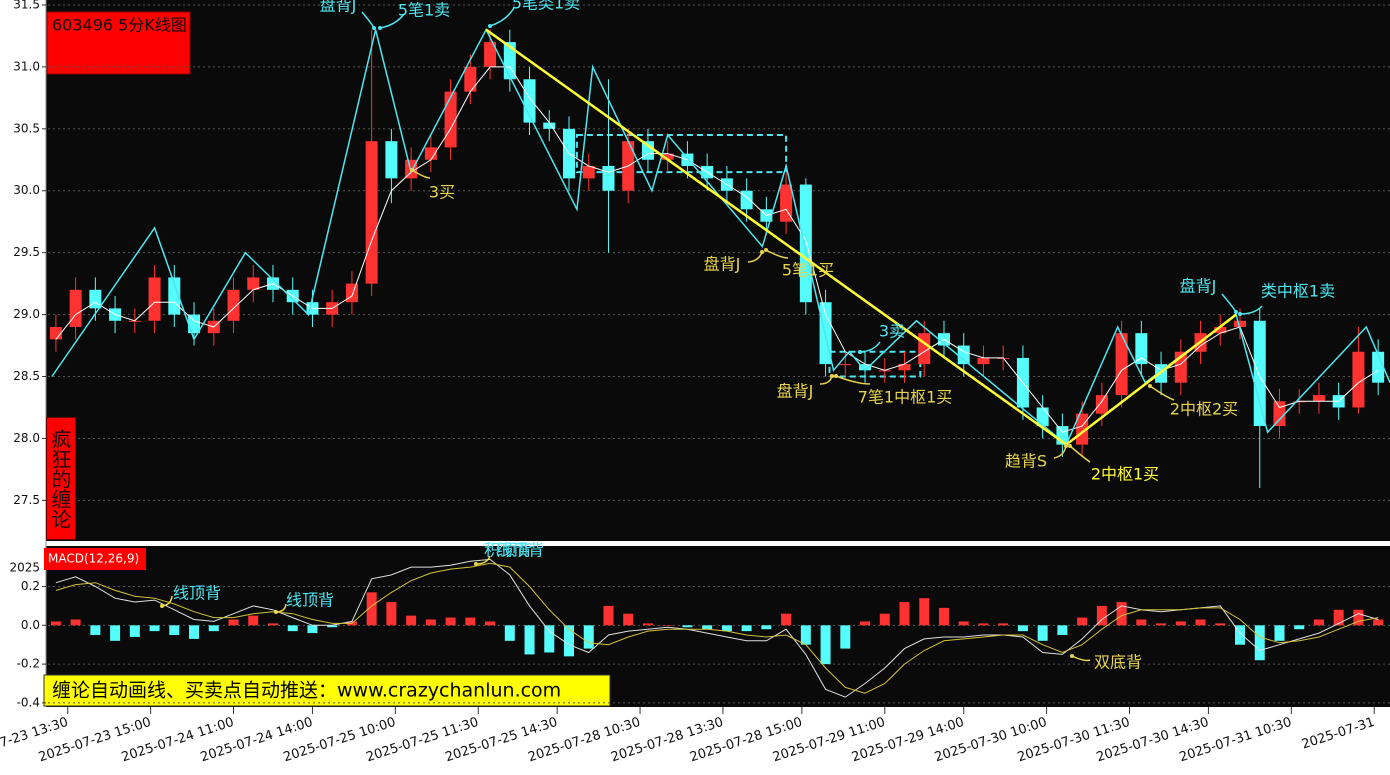 This screenshot has width=1390, height=775. What do you see at coordinates (28, 702) in the screenshot?
I see `y-tick-label: -0.4` at bounding box center [28, 702].